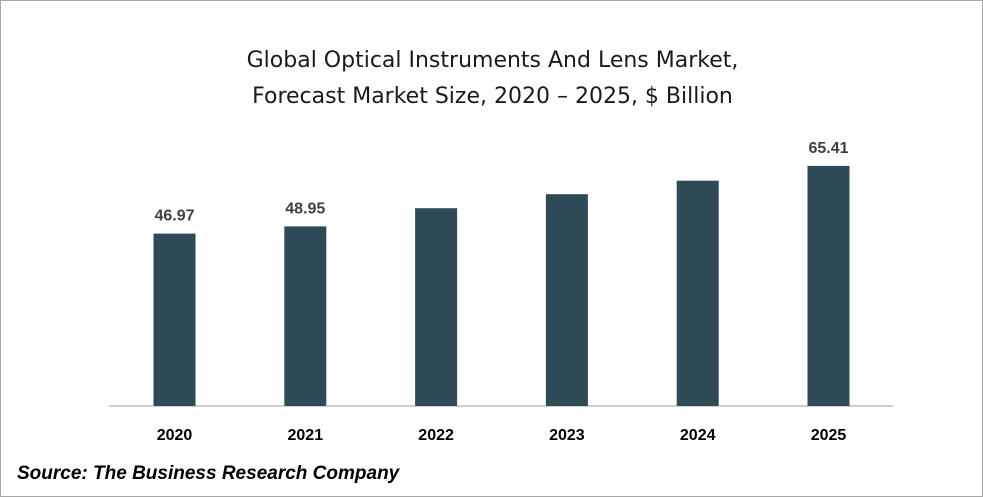 This screenshot has height=497, width=983. I want to click on x-tick-label-2021: 2021, so click(306, 435).